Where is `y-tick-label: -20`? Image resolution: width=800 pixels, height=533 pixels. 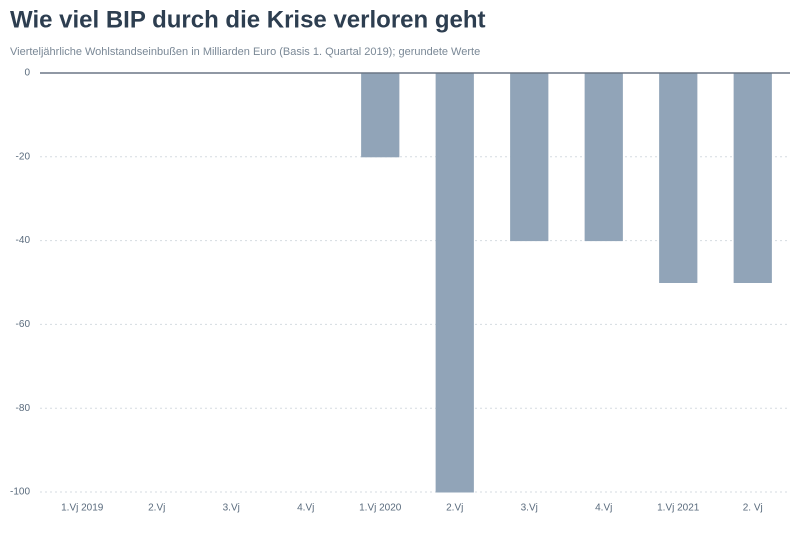 y-tick-label: -20 is located at coordinates (23, 156).